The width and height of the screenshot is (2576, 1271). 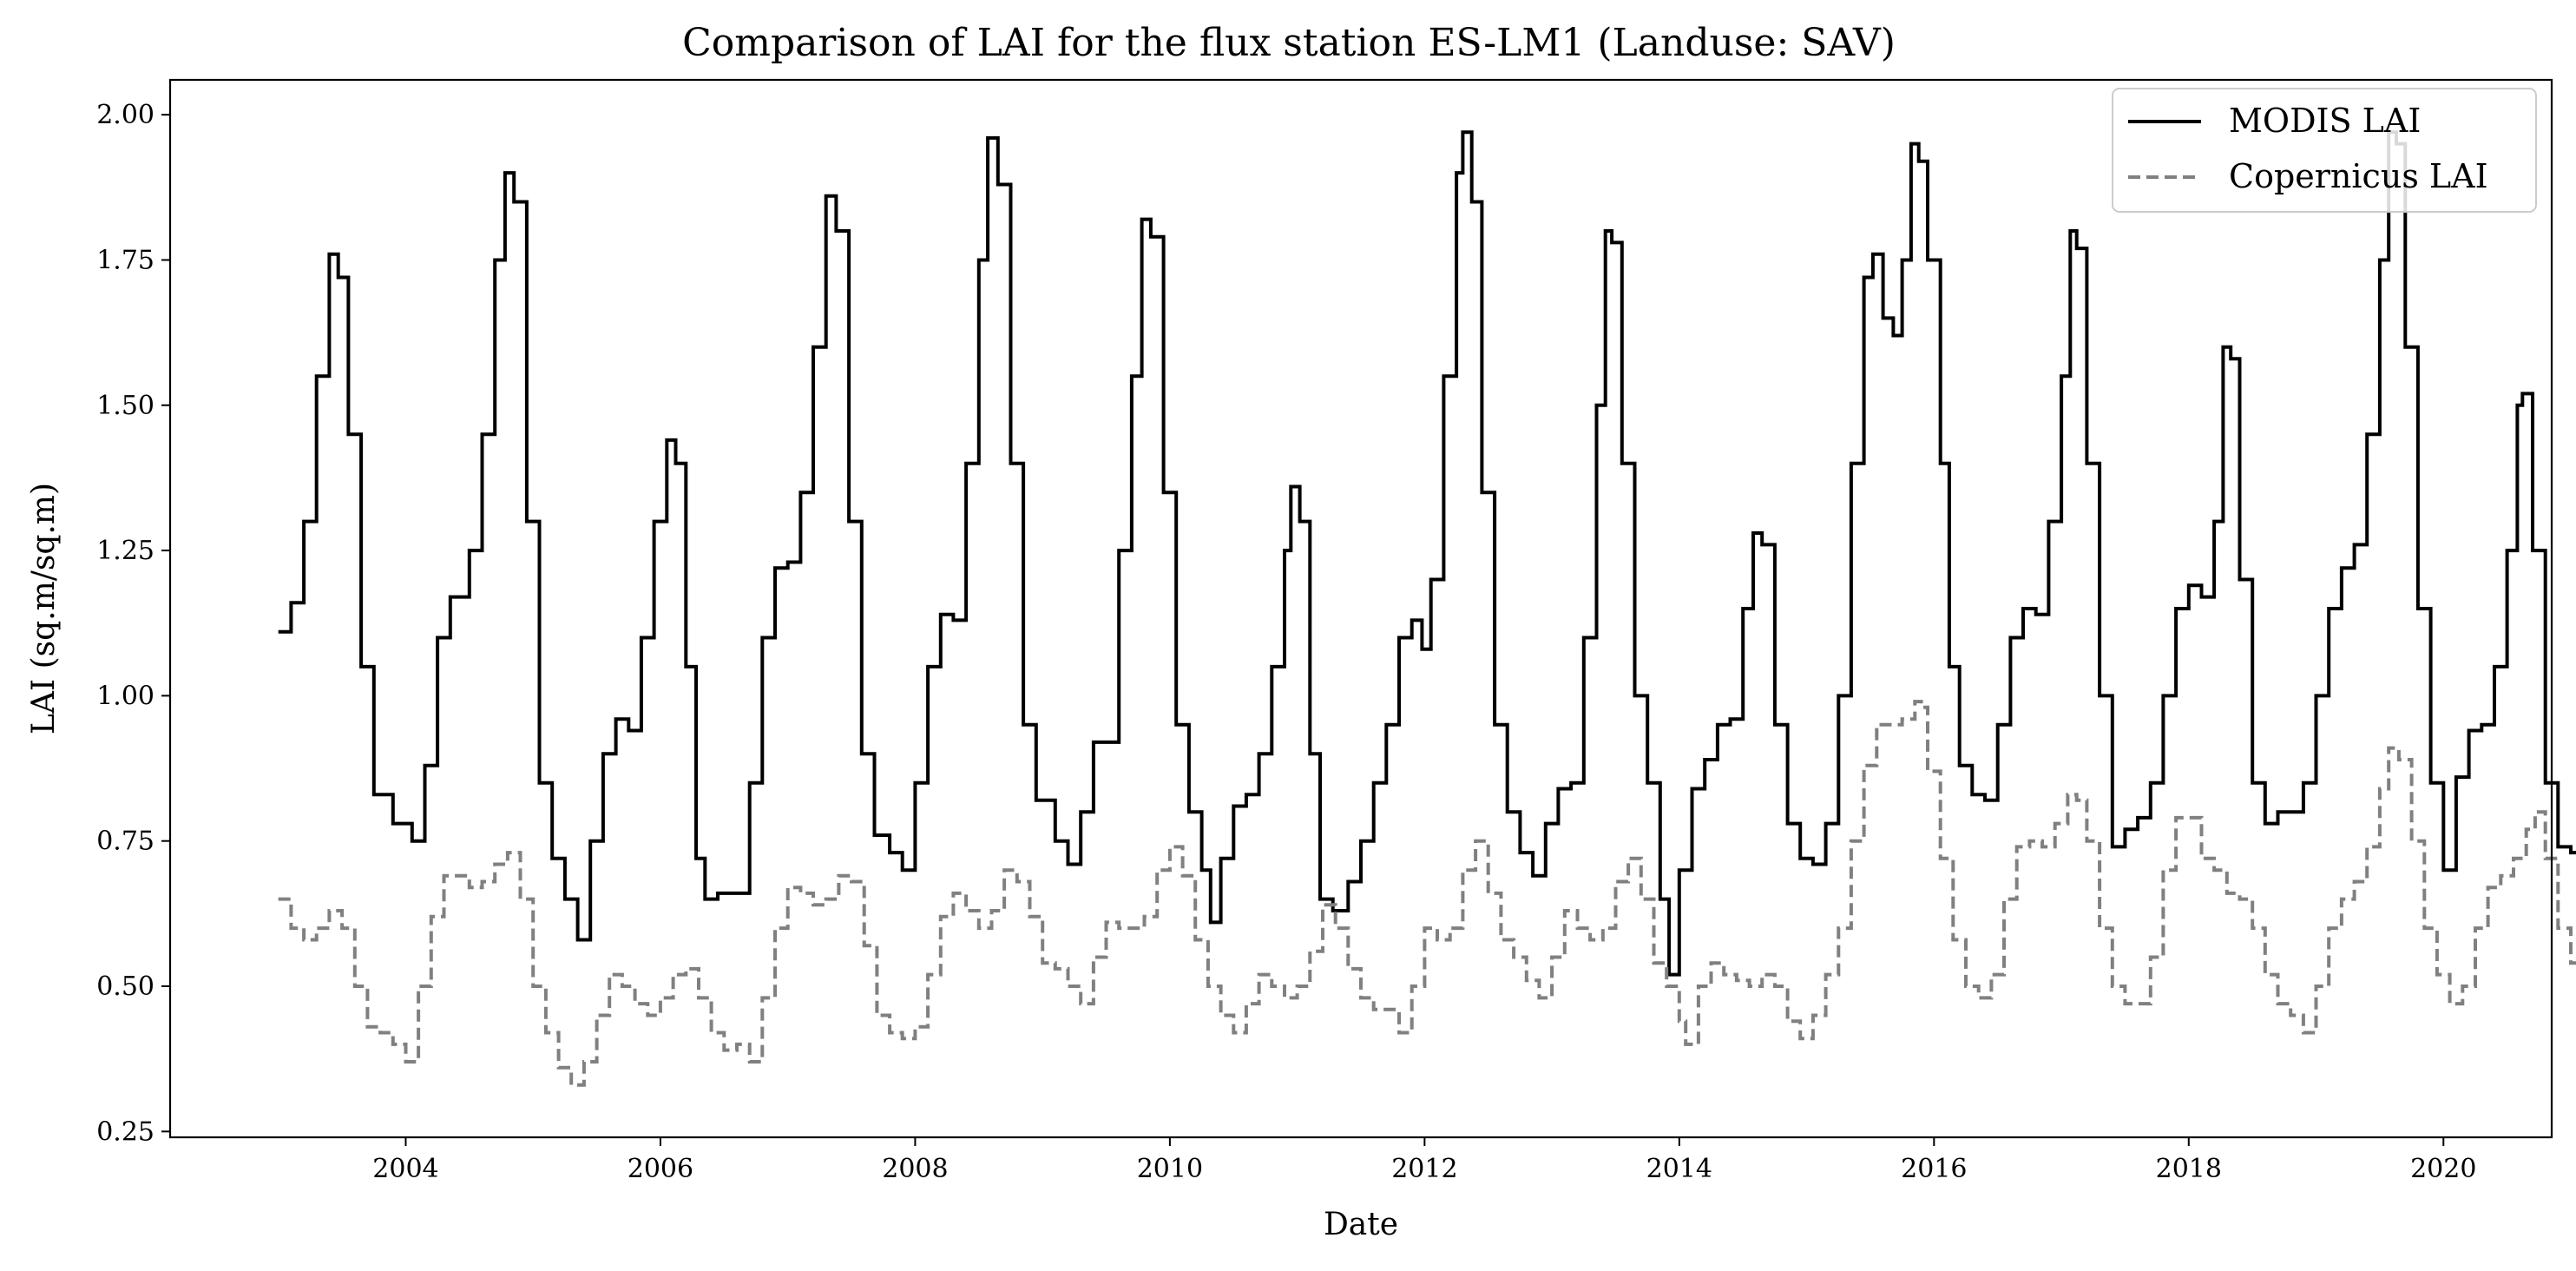 I want to click on y-tick-label: 1.00, so click(x=125, y=696).